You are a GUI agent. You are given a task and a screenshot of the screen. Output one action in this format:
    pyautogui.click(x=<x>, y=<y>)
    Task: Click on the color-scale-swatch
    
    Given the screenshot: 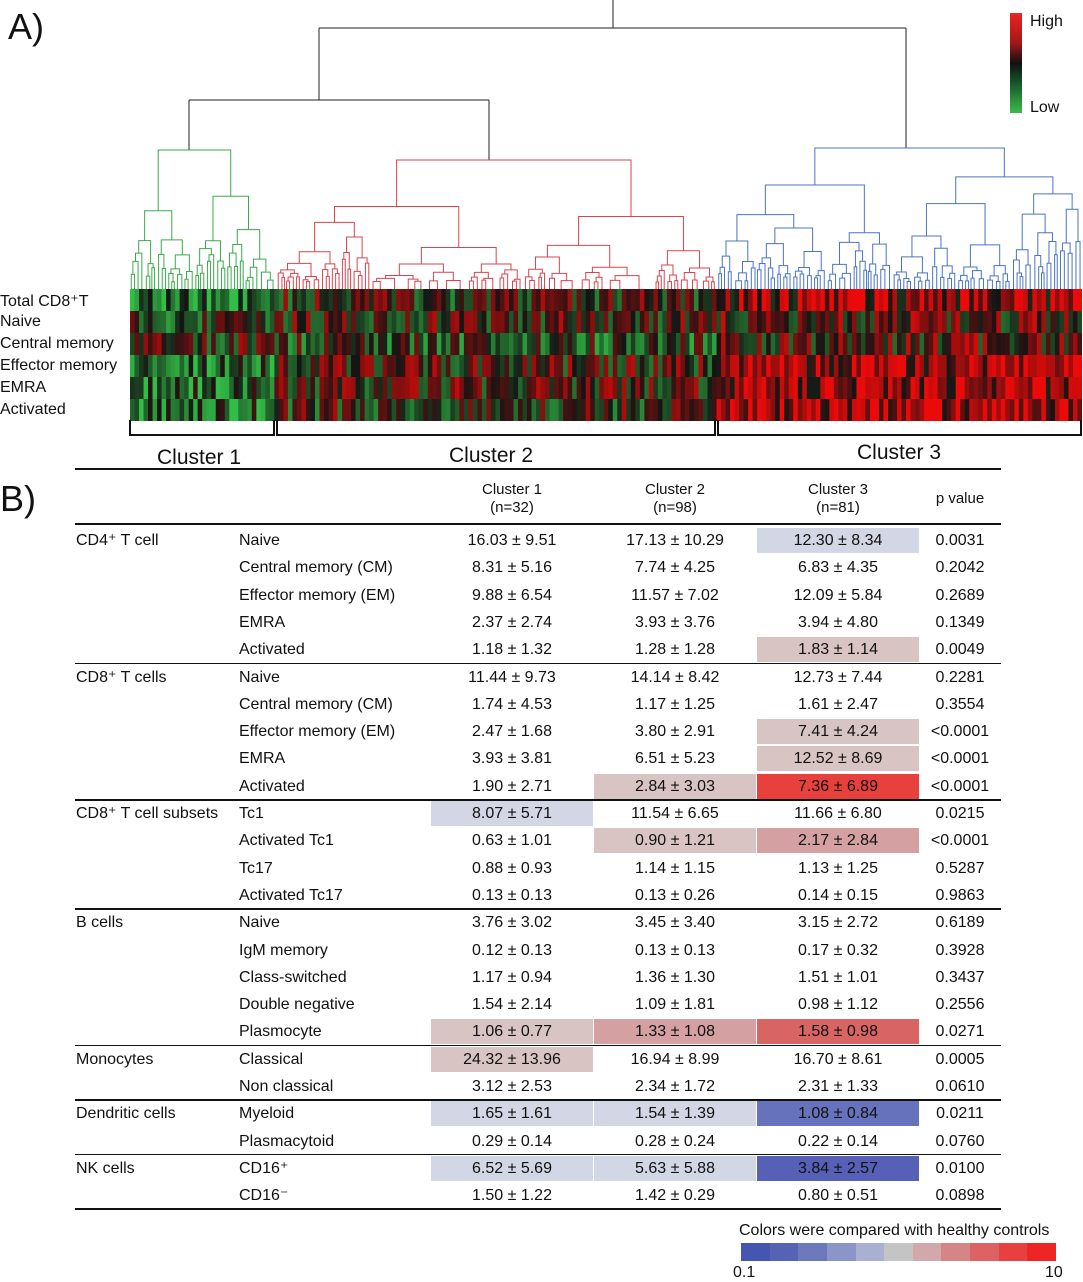 What is the action you would take?
    pyautogui.click(x=956, y=1252)
    